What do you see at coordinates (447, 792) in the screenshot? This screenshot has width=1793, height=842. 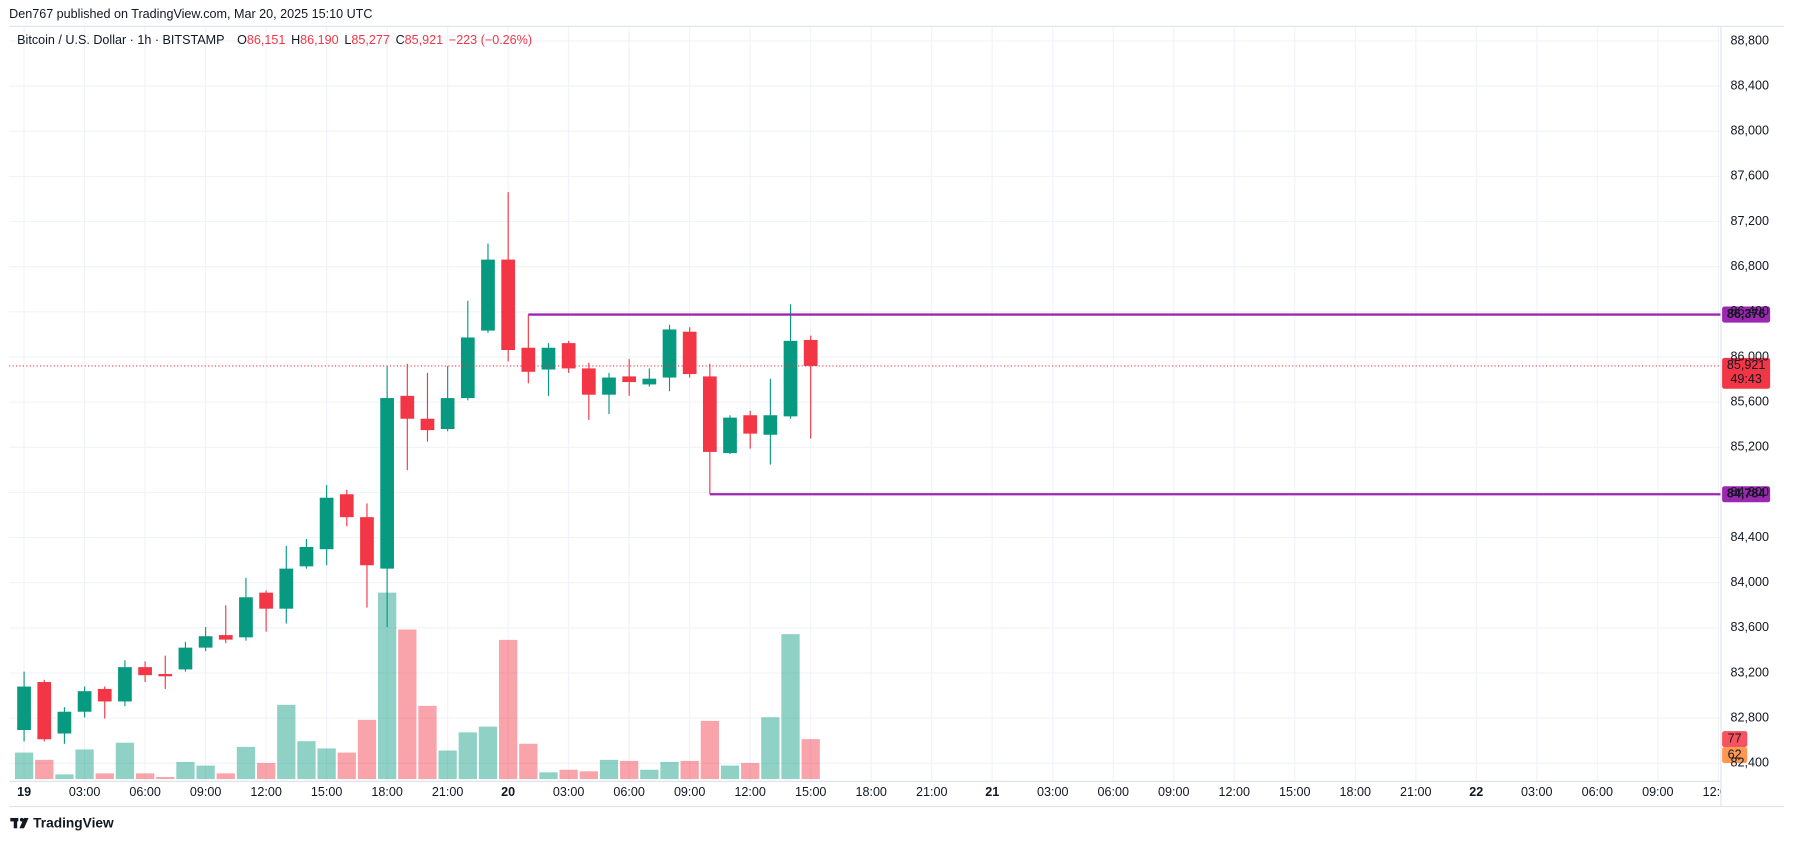 I see `x-tick-label: 21:00` at bounding box center [447, 792].